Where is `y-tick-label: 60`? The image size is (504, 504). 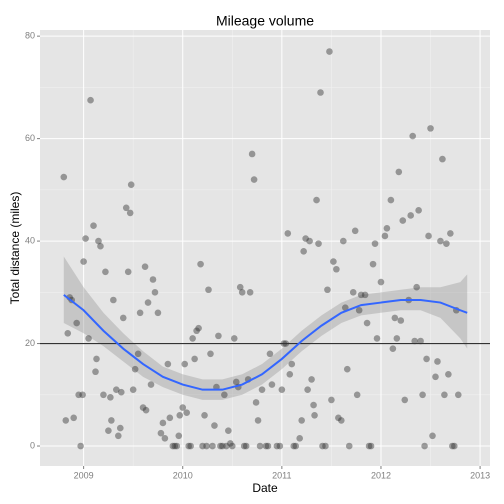 y-tick-label: 60 is located at coordinates (30, 138).